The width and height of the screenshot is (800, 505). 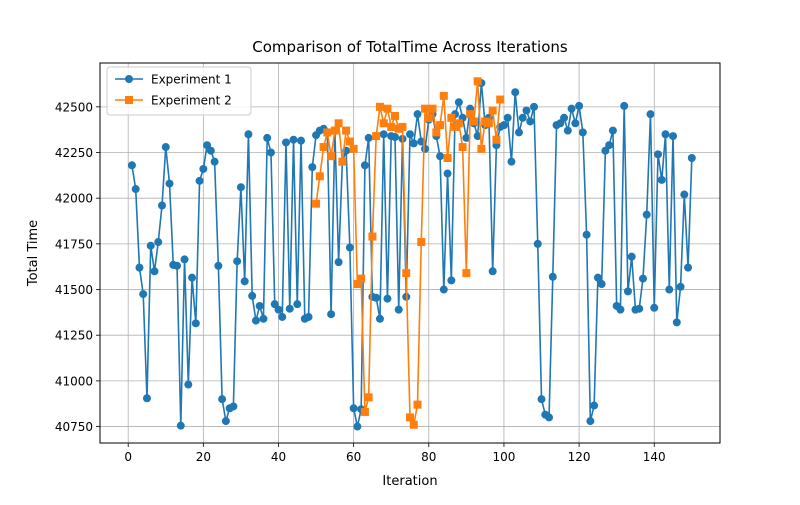 What do you see at coordinates (503, 457) in the screenshot?
I see `x-tick-label: 100` at bounding box center [503, 457].